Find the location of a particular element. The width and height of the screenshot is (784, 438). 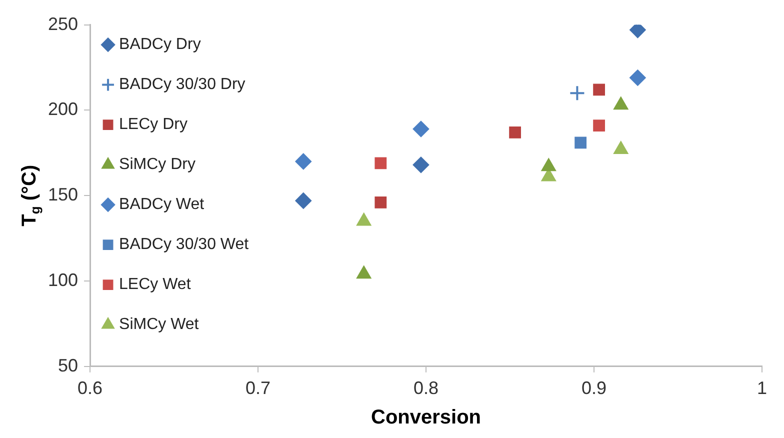

y-tick-label: 50 is located at coordinates (68, 365).